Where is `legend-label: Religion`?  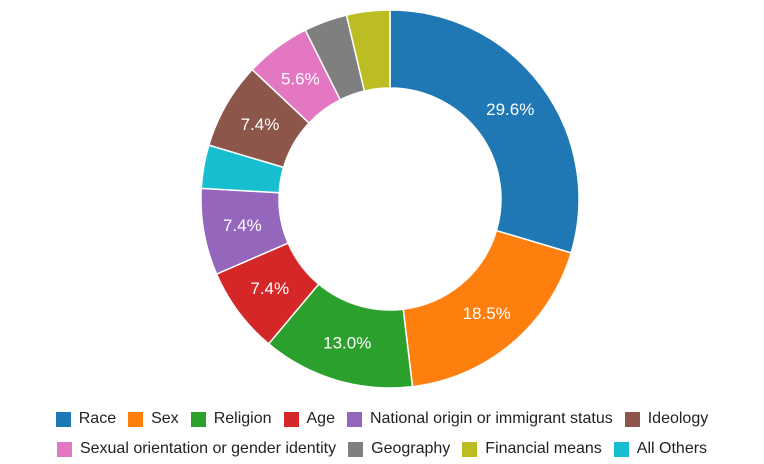 legend-label: Religion is located at coordinates (242, 418).